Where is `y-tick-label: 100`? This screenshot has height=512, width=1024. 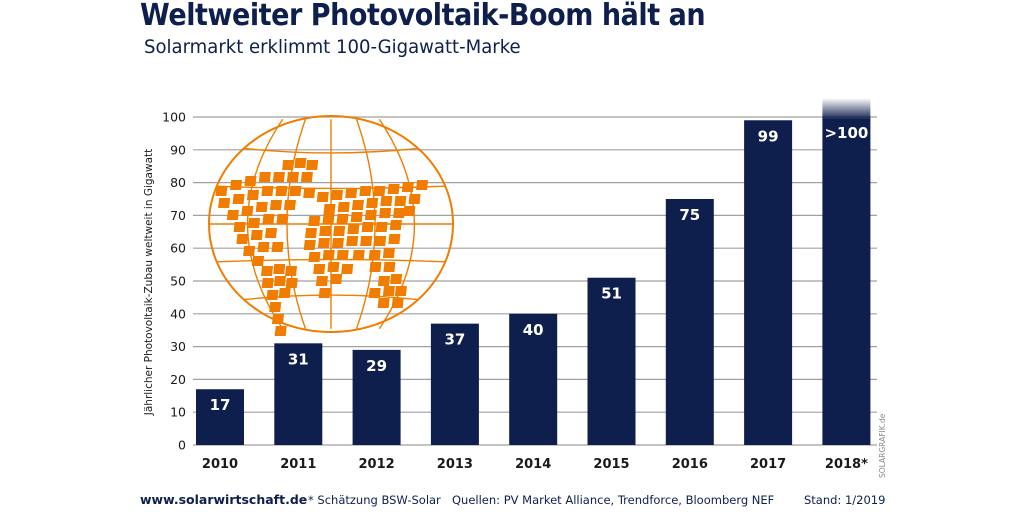
y-tick-label: 100 is located at coordinates (174, 117).